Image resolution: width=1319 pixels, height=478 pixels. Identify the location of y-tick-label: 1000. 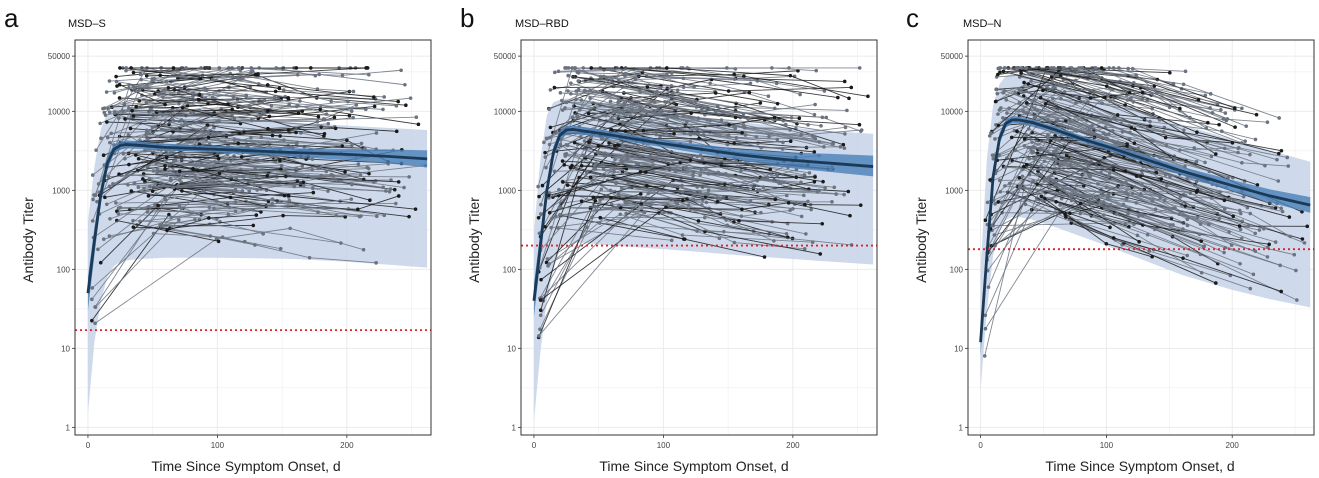
(954, 190).